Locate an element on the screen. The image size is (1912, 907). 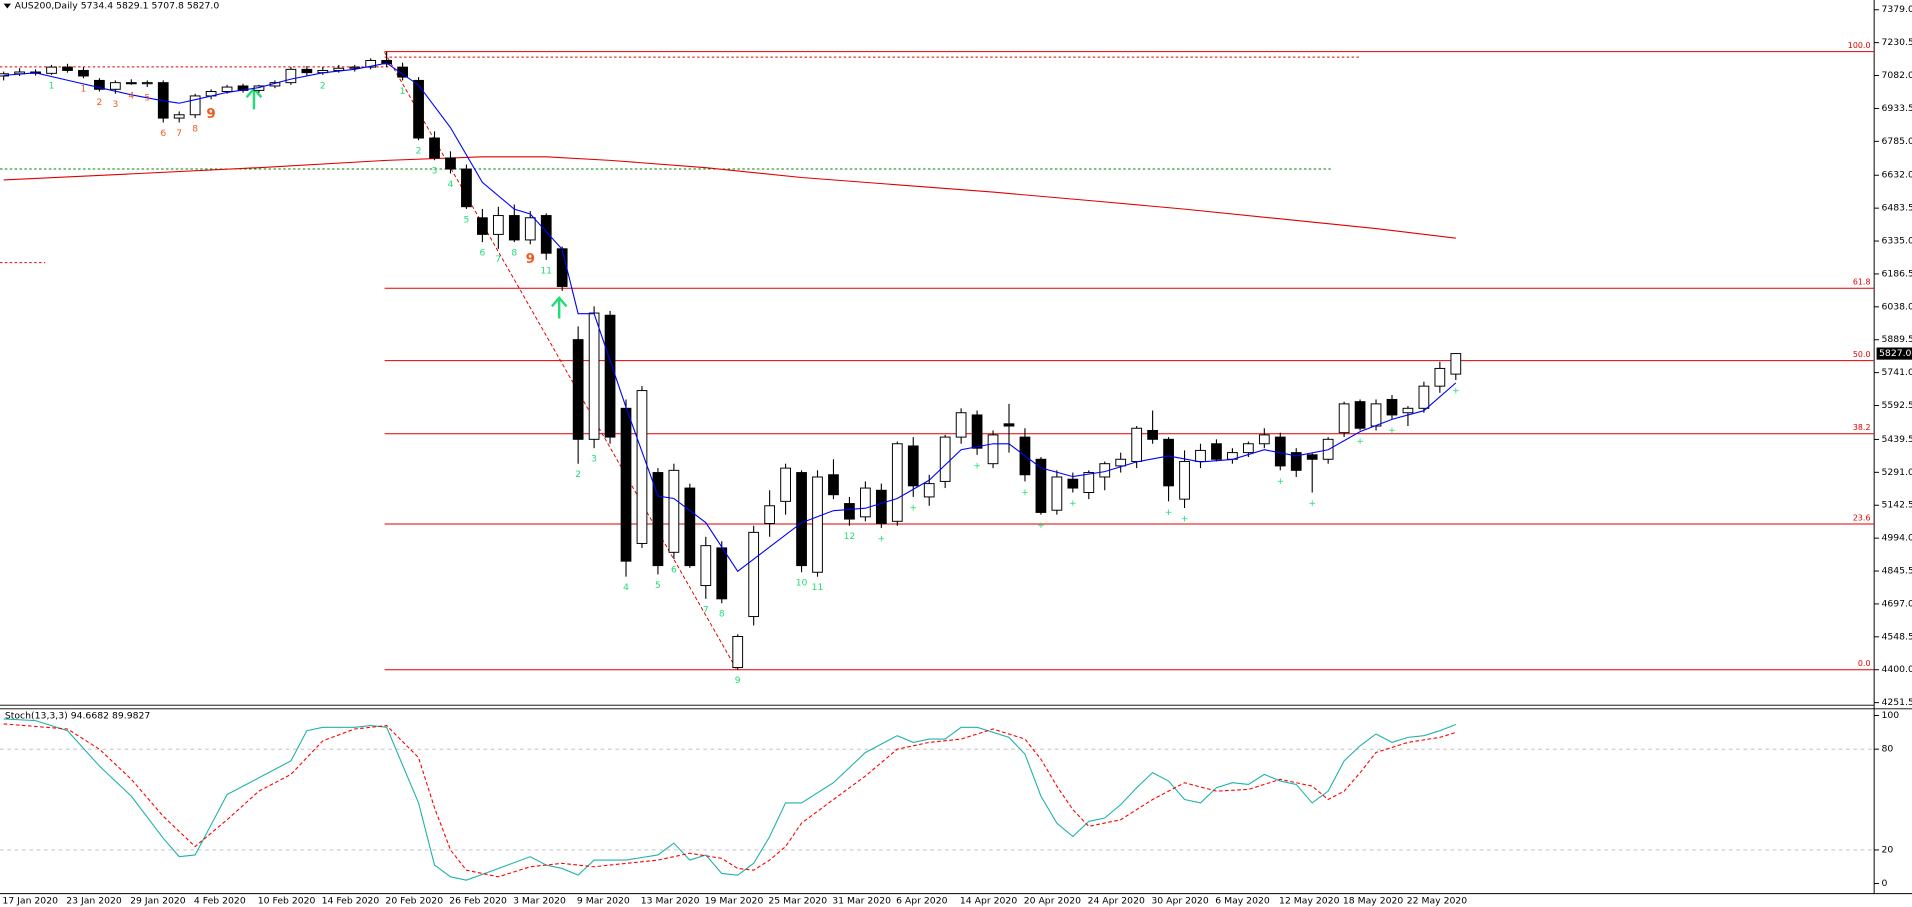
y-tick-label: 6038.0 is located at coordinates (1896, 306).